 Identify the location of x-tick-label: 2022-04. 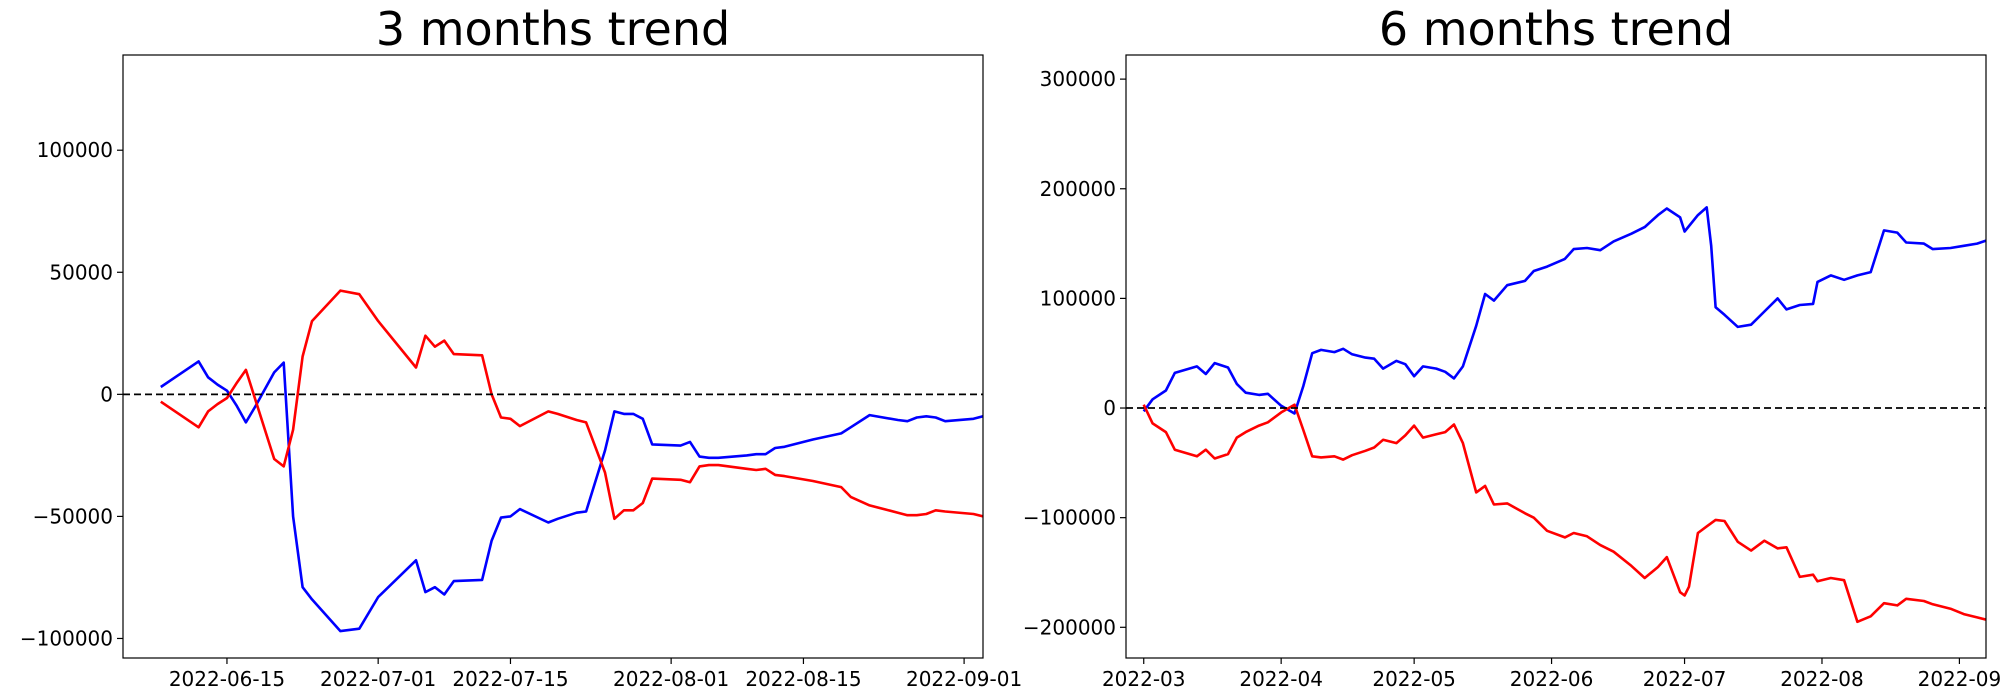
(1281, 679).